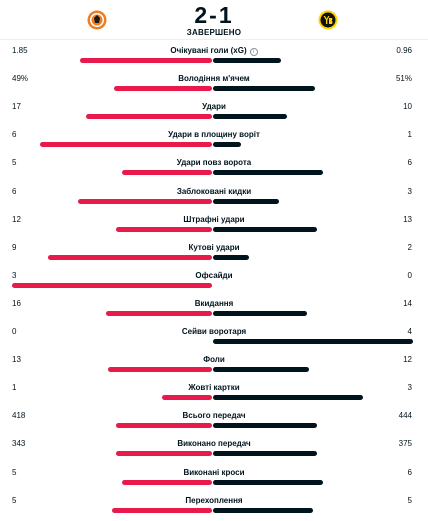  Describe the element at coordinates (409, 135) in the screenshot. I see `away-value: 1` at that location.